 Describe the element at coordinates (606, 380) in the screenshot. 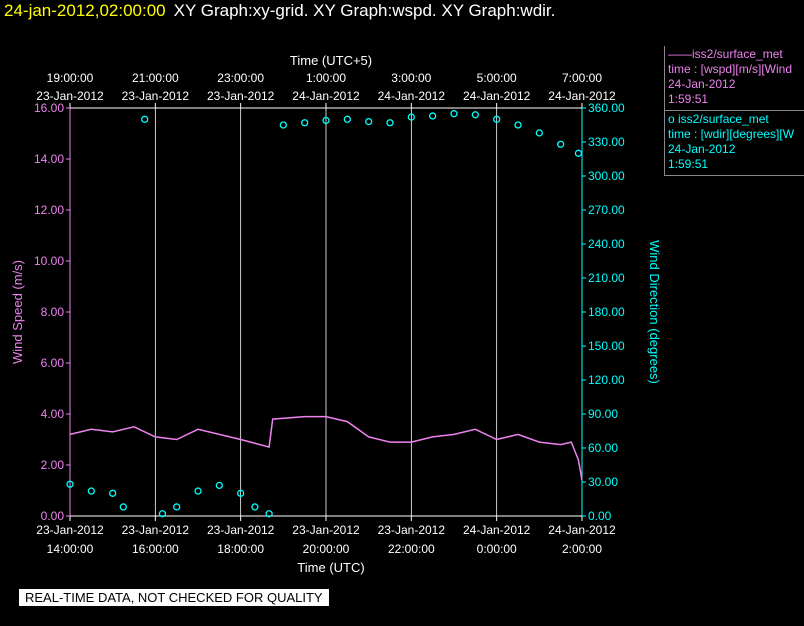

I see `right-tick-label: 120.00` at that location.